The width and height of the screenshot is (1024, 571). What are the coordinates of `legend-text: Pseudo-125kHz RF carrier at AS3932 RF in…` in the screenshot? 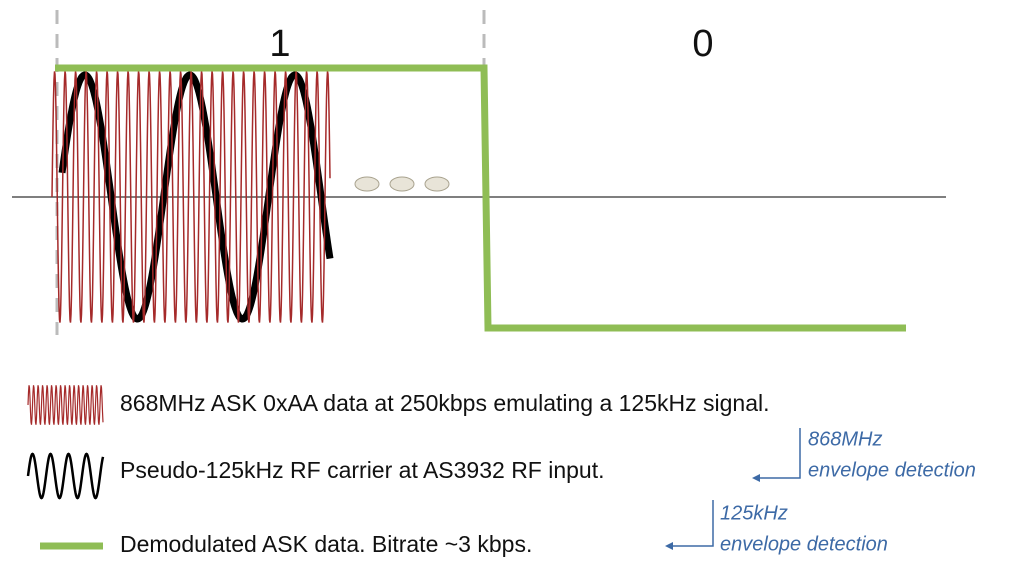 It's located at (362, 470).